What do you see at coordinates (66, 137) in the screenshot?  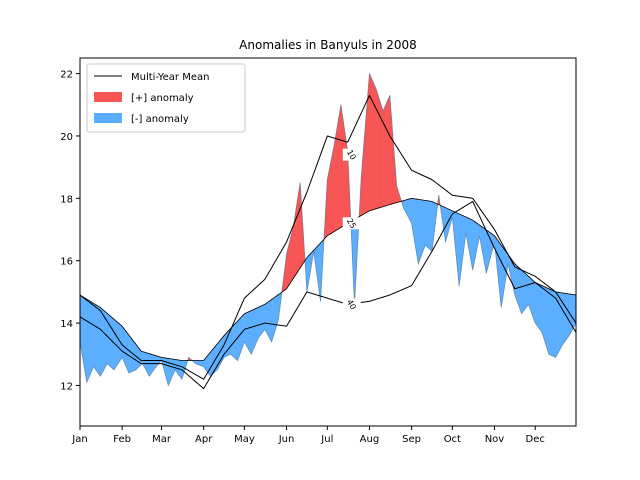 I see `y-tick-label: 20` at bounding box center [66, 137].